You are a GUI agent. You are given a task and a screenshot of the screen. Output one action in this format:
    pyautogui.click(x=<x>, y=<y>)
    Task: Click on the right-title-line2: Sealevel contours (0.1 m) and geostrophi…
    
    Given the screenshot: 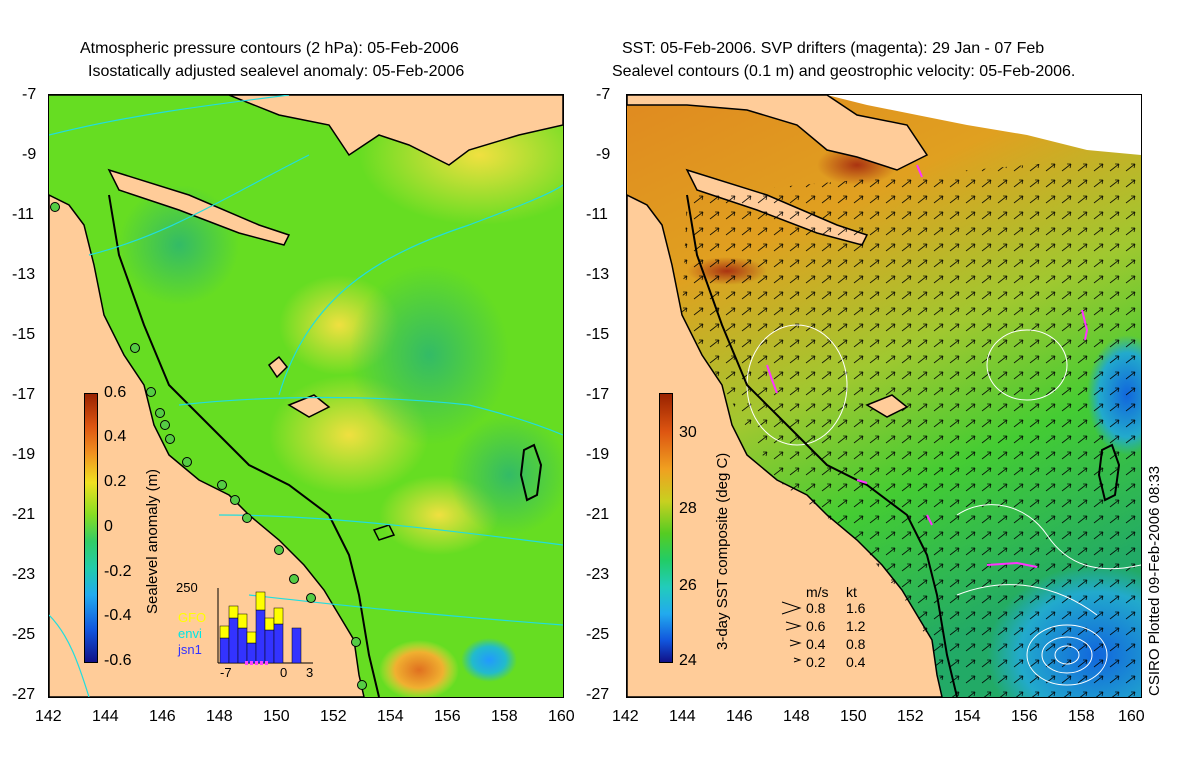 What is the action you would take?
    pyautogui.click(x=844, y=71)
    